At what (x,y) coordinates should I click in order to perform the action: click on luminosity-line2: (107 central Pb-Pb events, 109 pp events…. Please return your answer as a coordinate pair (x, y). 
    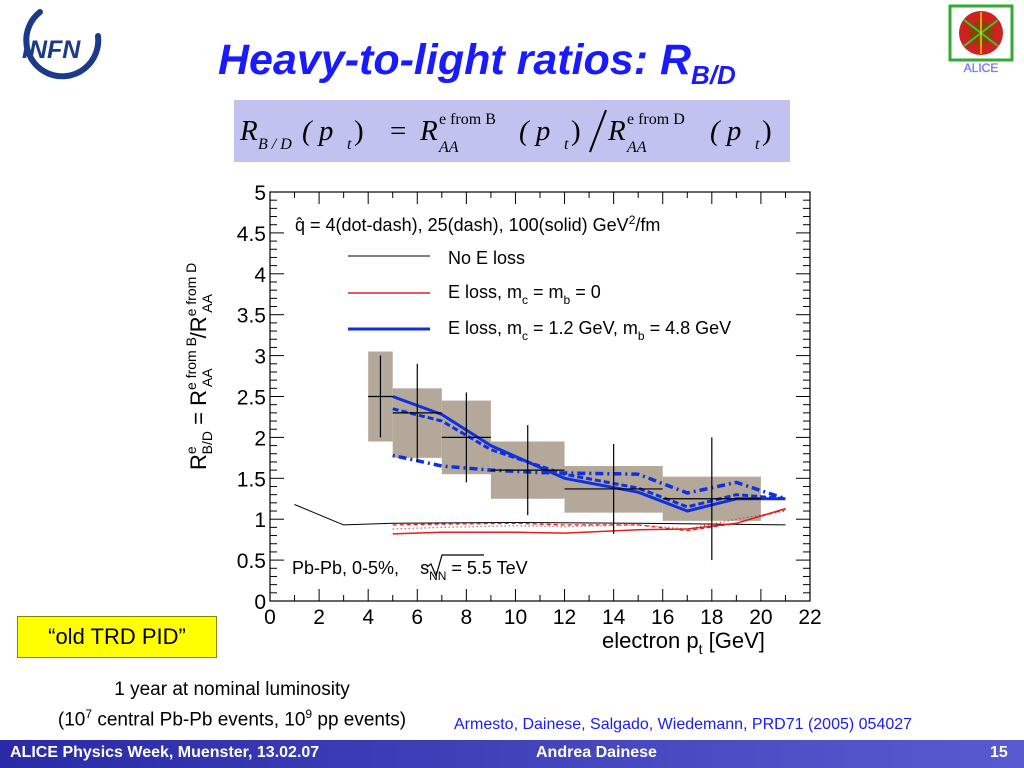
    Looking at the image, I should click on (232, 719).